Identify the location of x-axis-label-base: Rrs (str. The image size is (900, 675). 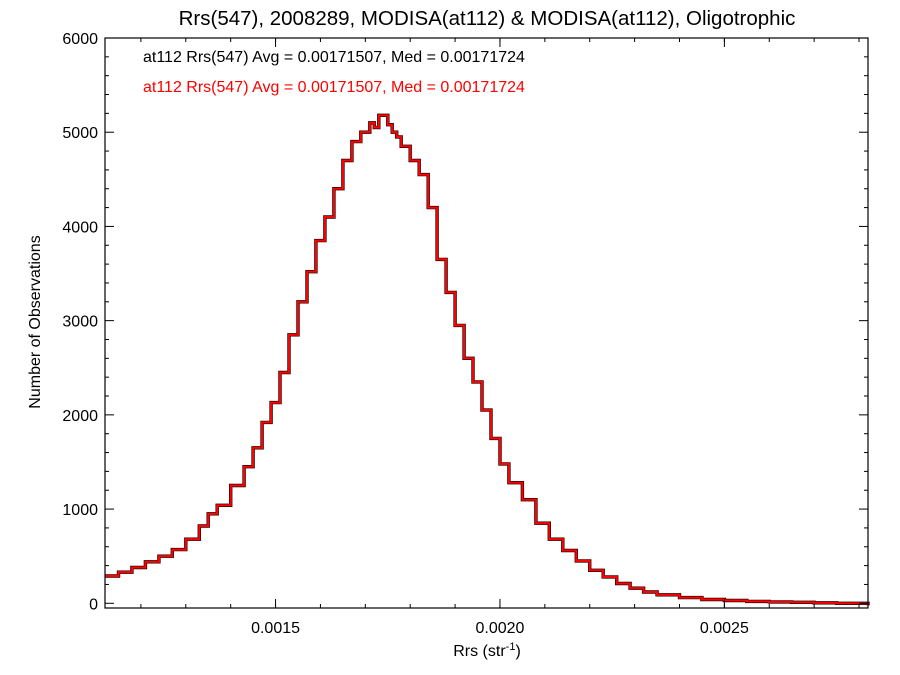
(479, 651).